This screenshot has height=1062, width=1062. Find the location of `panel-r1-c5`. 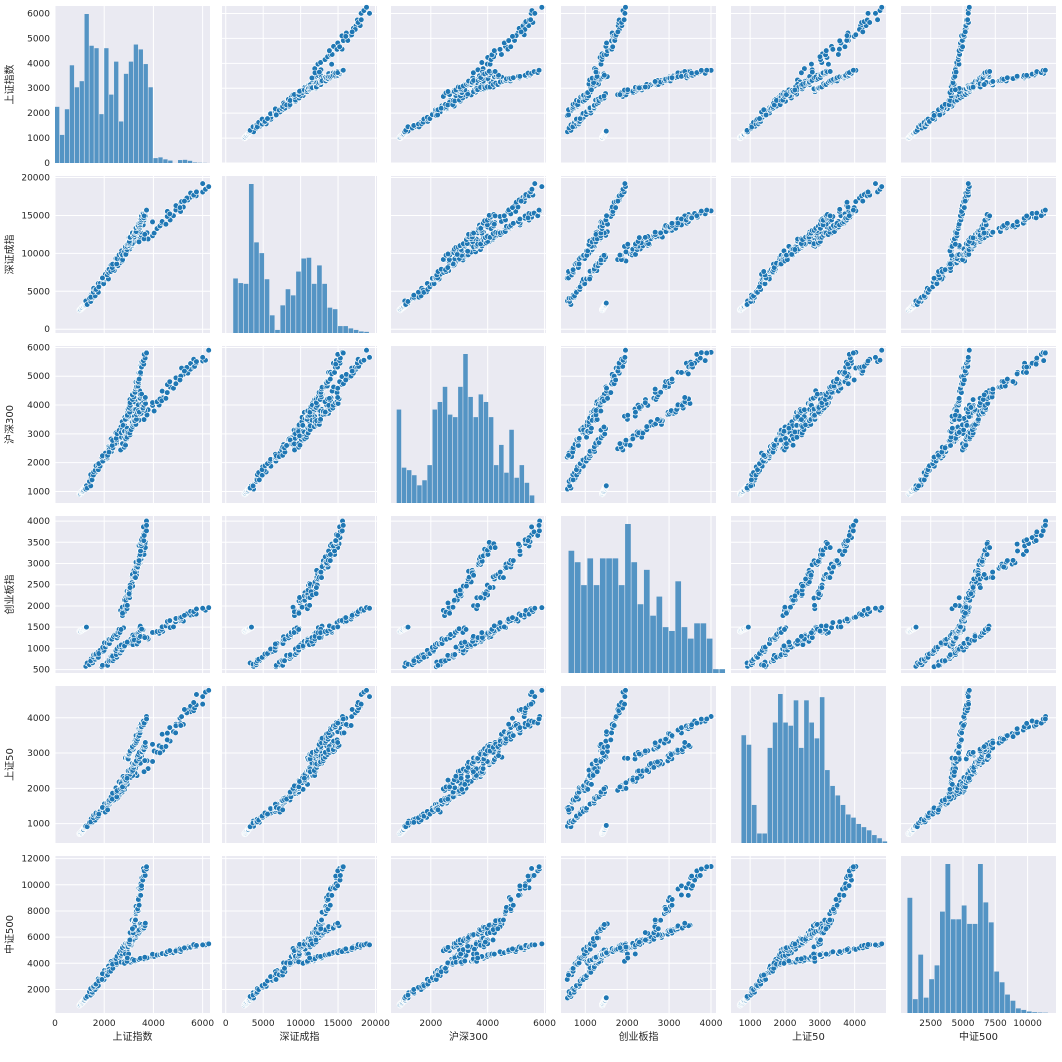

panel-r1-c5 is located at coordinates (978, 254).